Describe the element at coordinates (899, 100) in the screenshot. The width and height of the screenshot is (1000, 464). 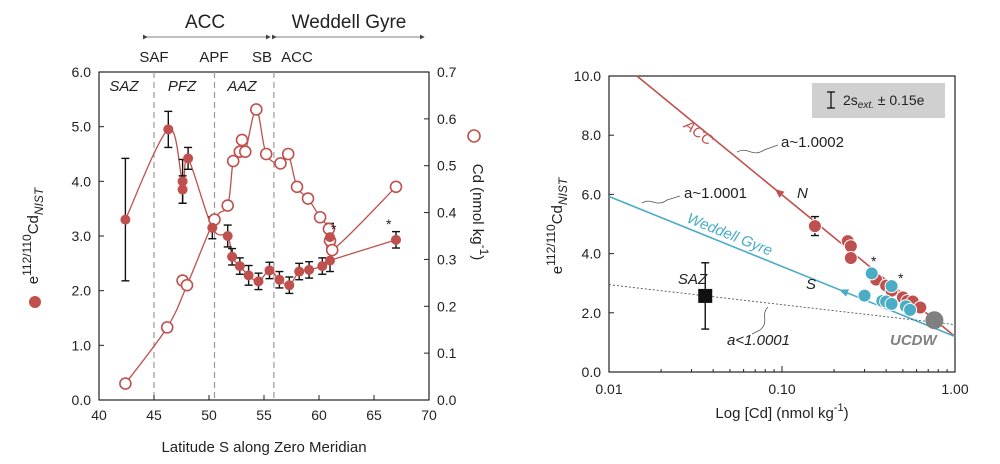
I see `error-legend-tail: ± 0.15e` at that location.